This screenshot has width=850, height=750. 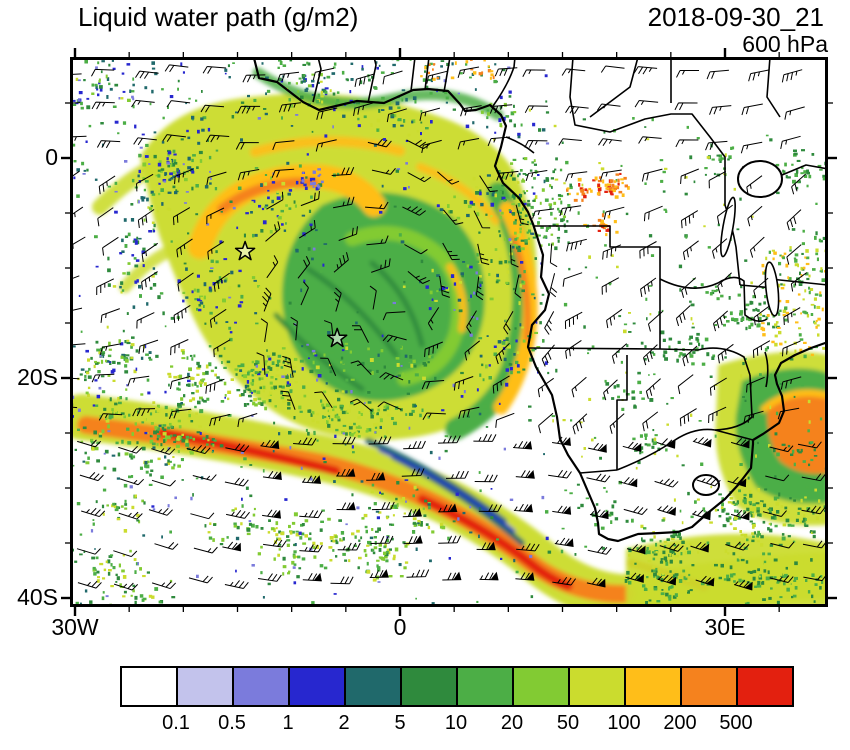 What do you see at coordinates (291, 294) in the screenshot?
I see `star-markers` at bounding box center [291, 294].